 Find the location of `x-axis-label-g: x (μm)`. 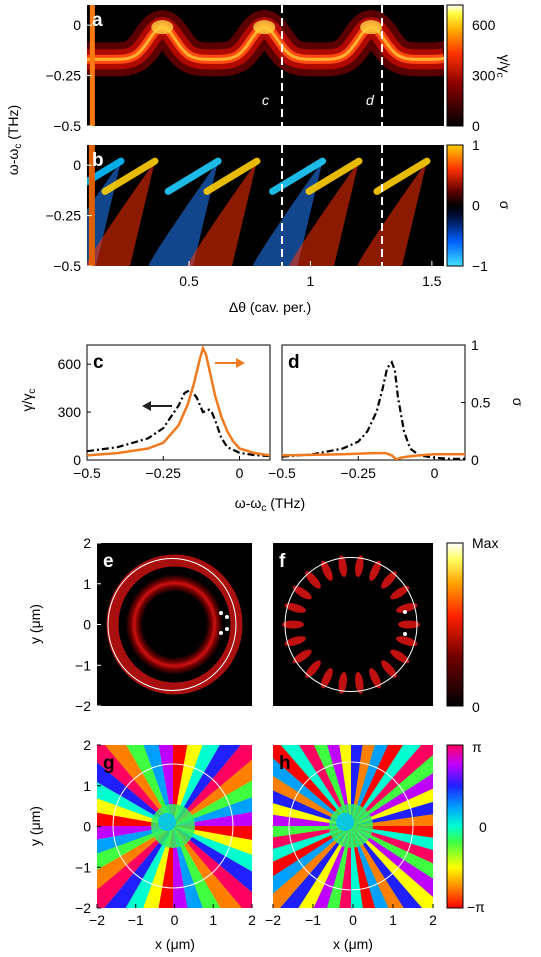

x-axis-label-g: x (μm) is located at coordinates (175, 944).